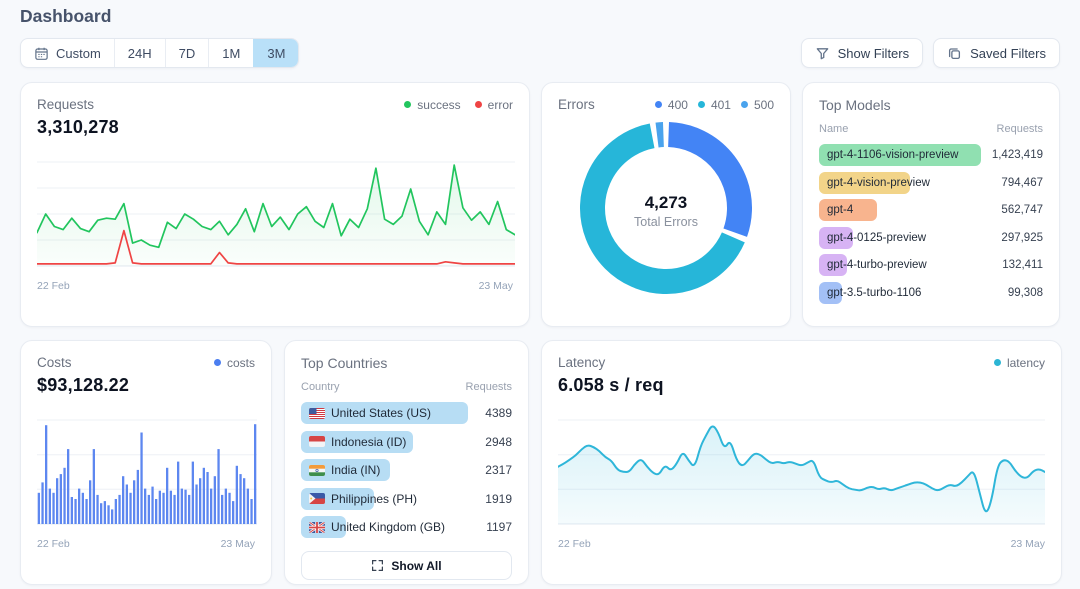  Describe the element at coordinates (574, 544) in the screenshot. I see `latency-x-start: 22 Feb` at that location.